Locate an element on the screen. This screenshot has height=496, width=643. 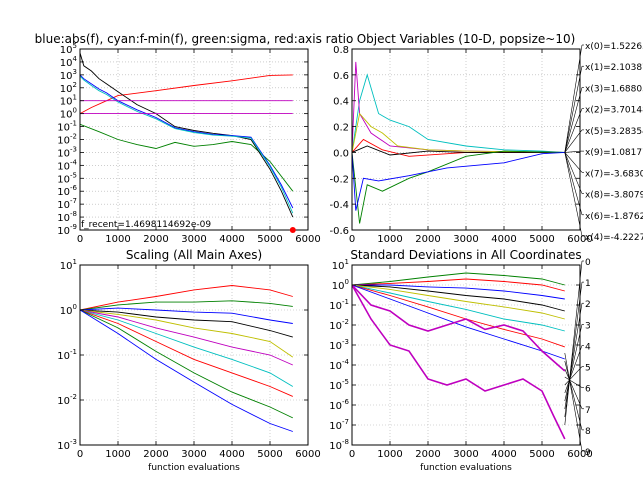
coordinate-label: x(1)=2.10387 is located at coordinates (614, 68).